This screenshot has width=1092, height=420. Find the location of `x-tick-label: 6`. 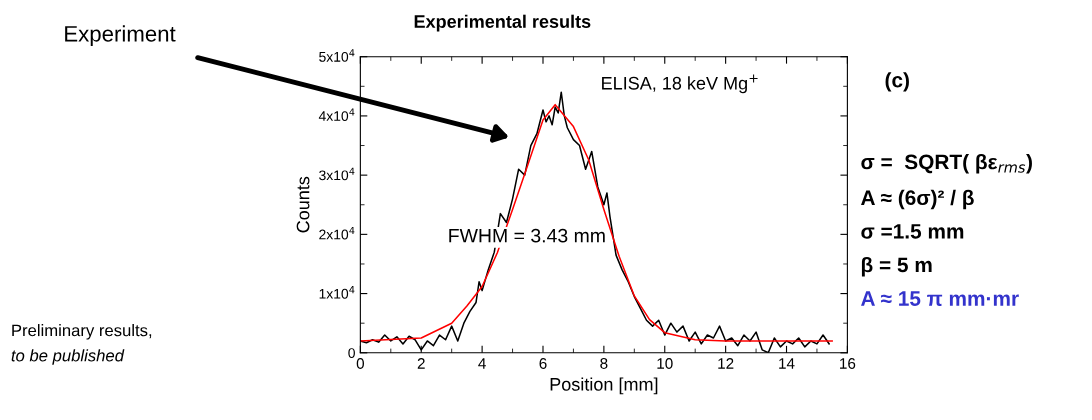

x-tick-label: 6 is located at coordinates (543, 363).